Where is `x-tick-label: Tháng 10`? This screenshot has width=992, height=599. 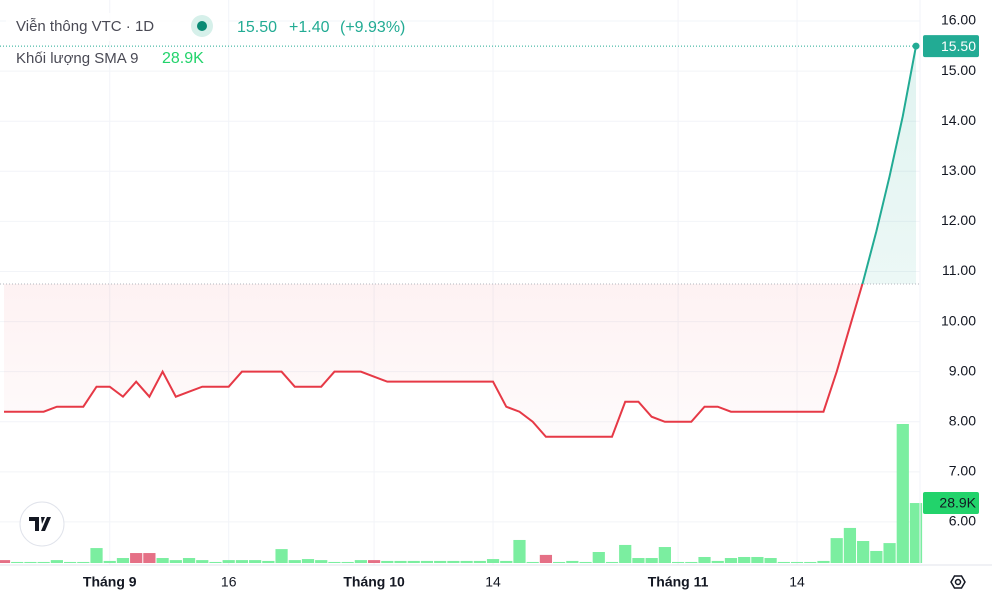
x-tick-label: Tháng 10 is located at coordinates (374, 582).